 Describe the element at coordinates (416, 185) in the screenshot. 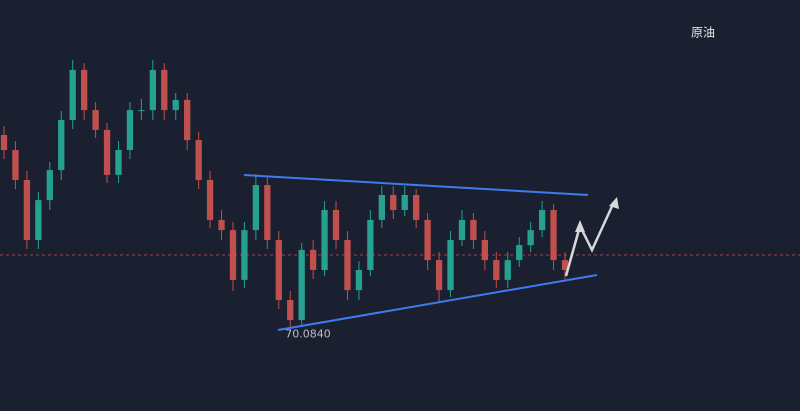

I see `trend-line-upper` at that location.